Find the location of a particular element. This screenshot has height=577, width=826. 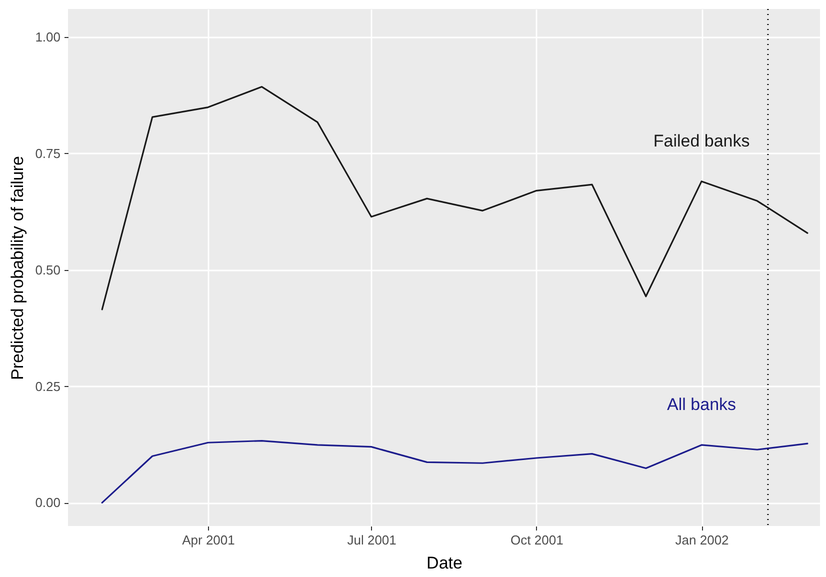

y-tick-label: 0.00 is located at coordinates (47, 502).